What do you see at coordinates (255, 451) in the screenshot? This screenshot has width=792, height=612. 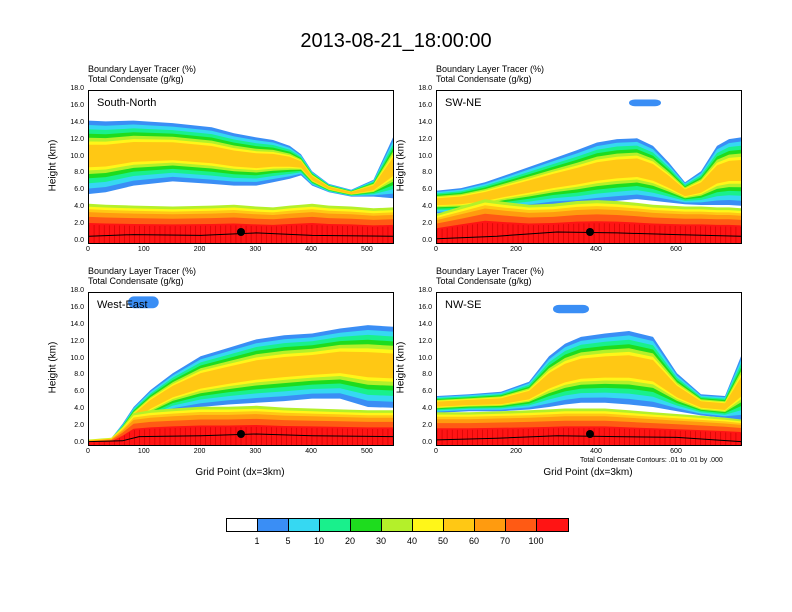 I see `x-tick-label: 300` at bounding box center [255, 451].